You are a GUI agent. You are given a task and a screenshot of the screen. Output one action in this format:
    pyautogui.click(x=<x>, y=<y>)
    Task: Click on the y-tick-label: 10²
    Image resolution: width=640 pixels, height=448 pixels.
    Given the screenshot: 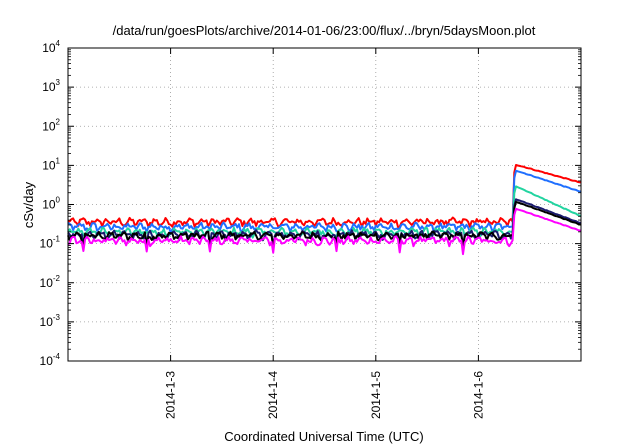 What is the action you would take?
    pyautogui.click(x=51, y=125)
    